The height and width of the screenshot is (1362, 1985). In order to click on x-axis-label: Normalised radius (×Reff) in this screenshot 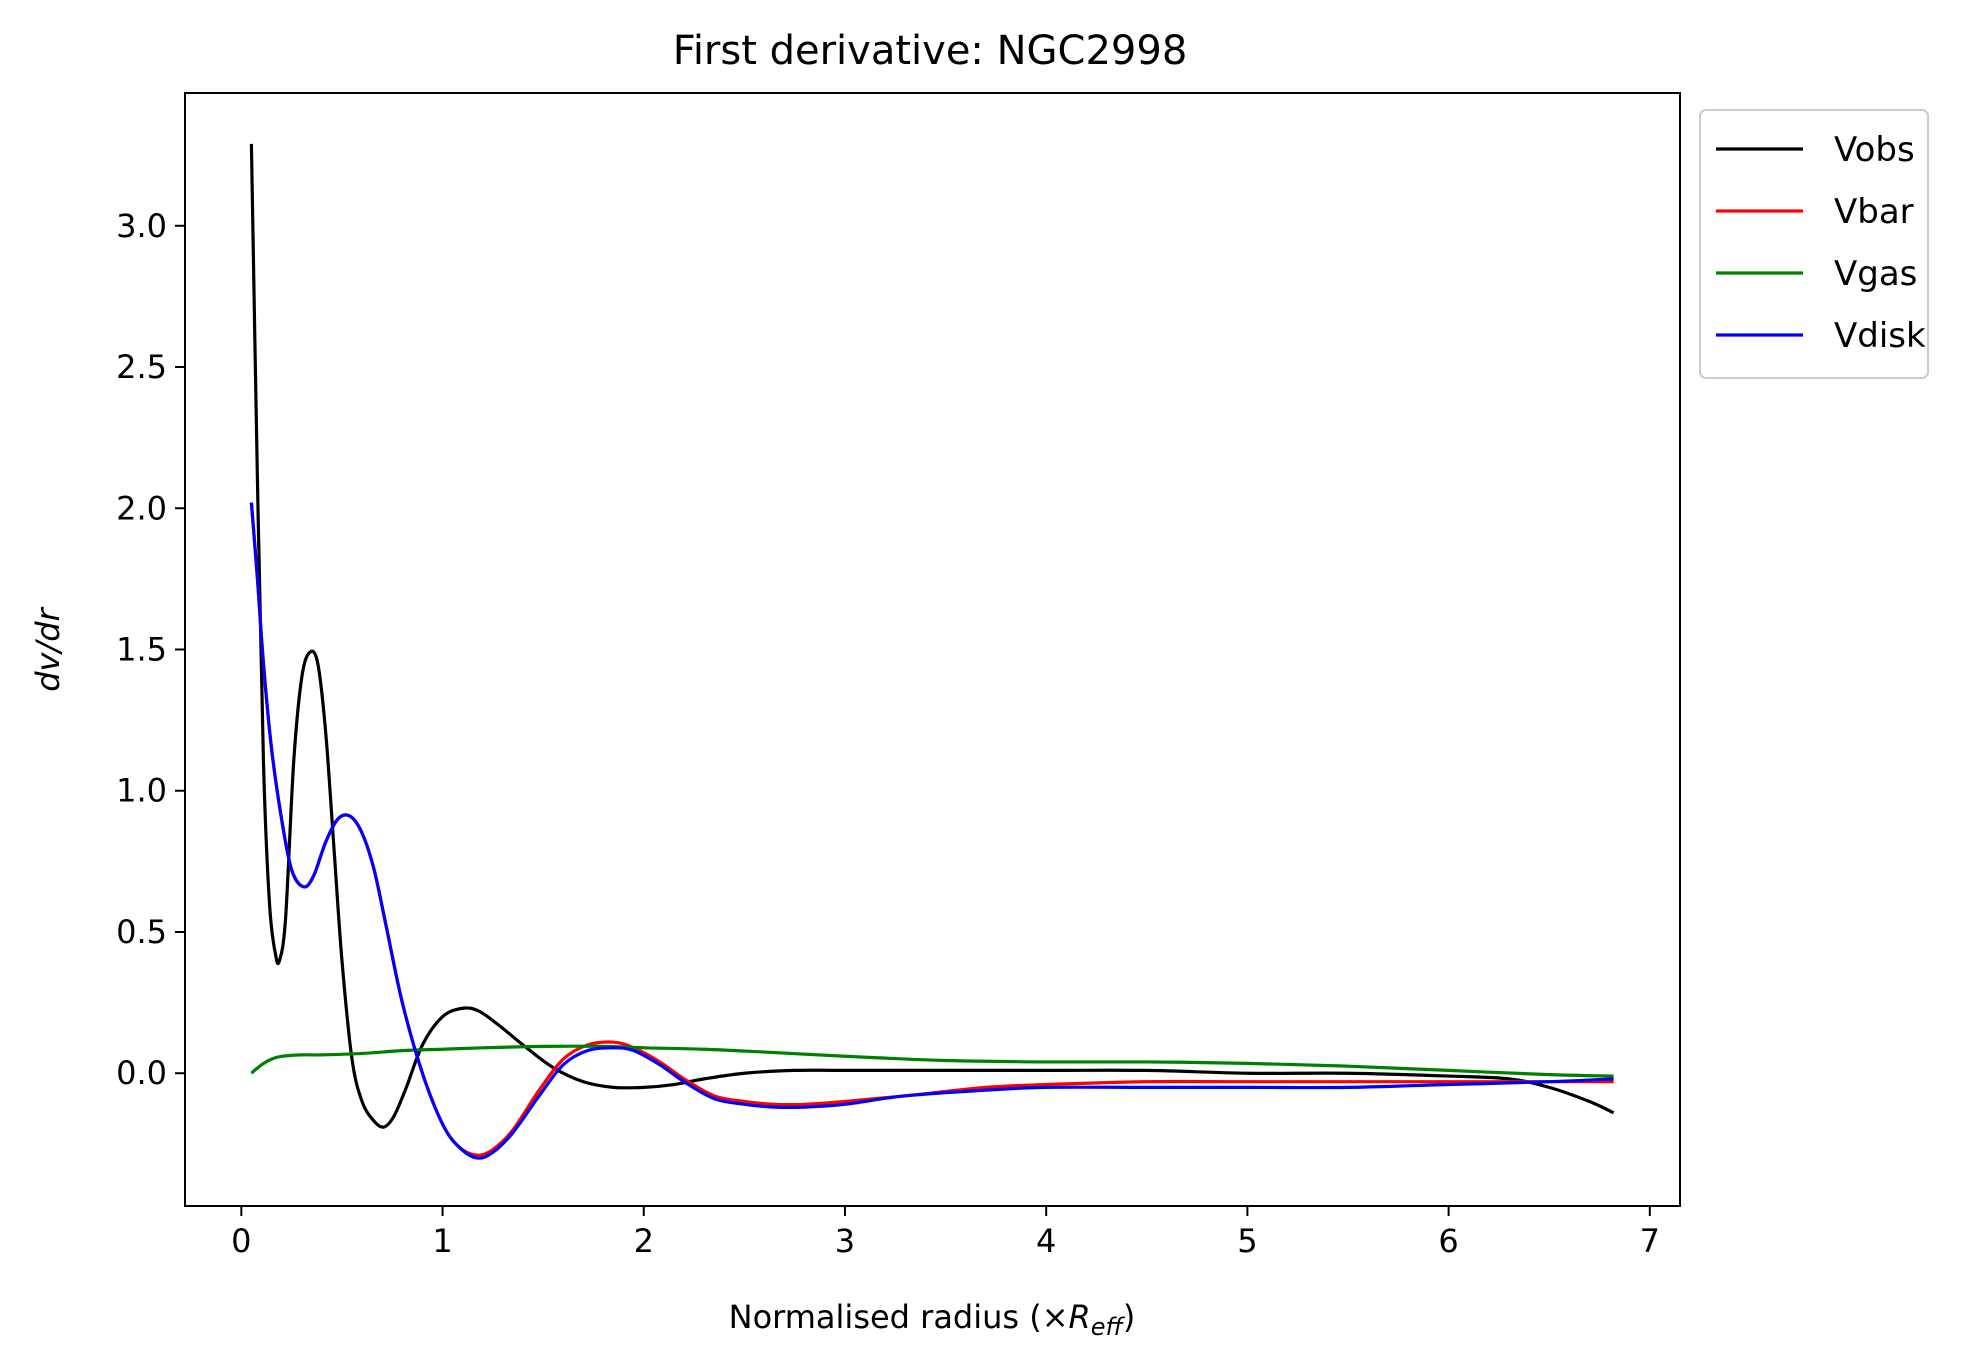, I will do `click(932, 1319)`.